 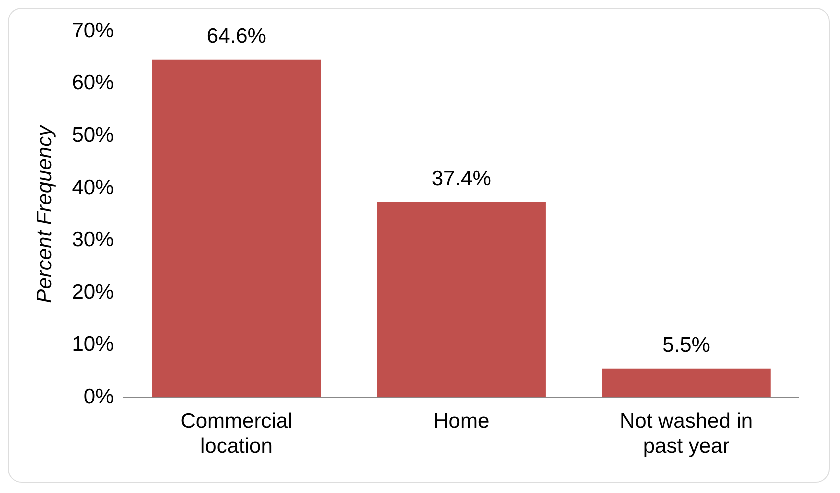 What do you see at coordinates (93, 83) in the screenshot?
I see `y-tick-label: 60%` at bounding box center [93, 83].